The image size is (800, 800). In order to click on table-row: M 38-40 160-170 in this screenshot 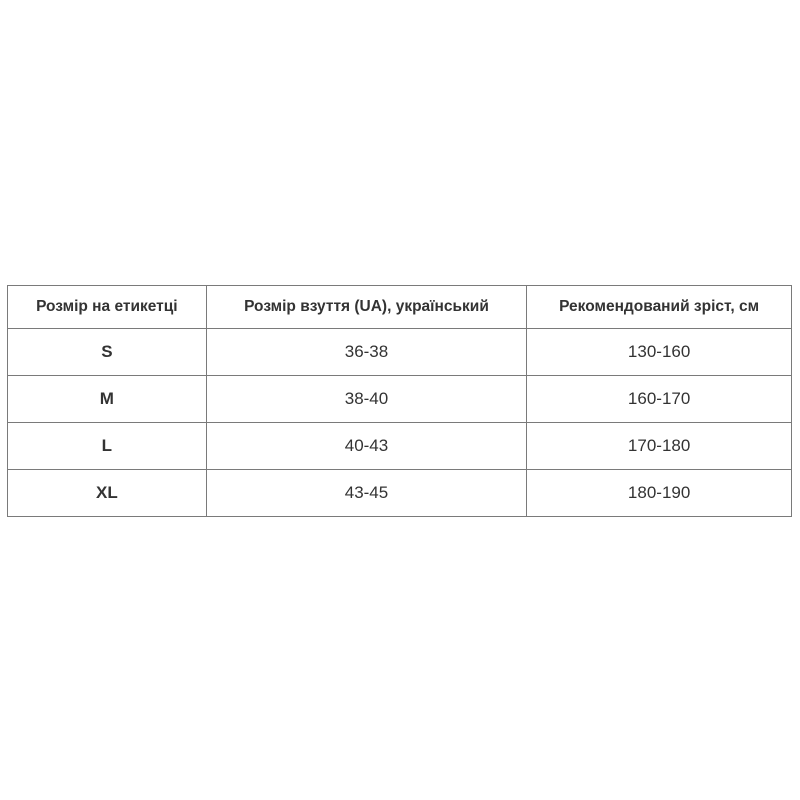, I will do `click(399, 399)`.